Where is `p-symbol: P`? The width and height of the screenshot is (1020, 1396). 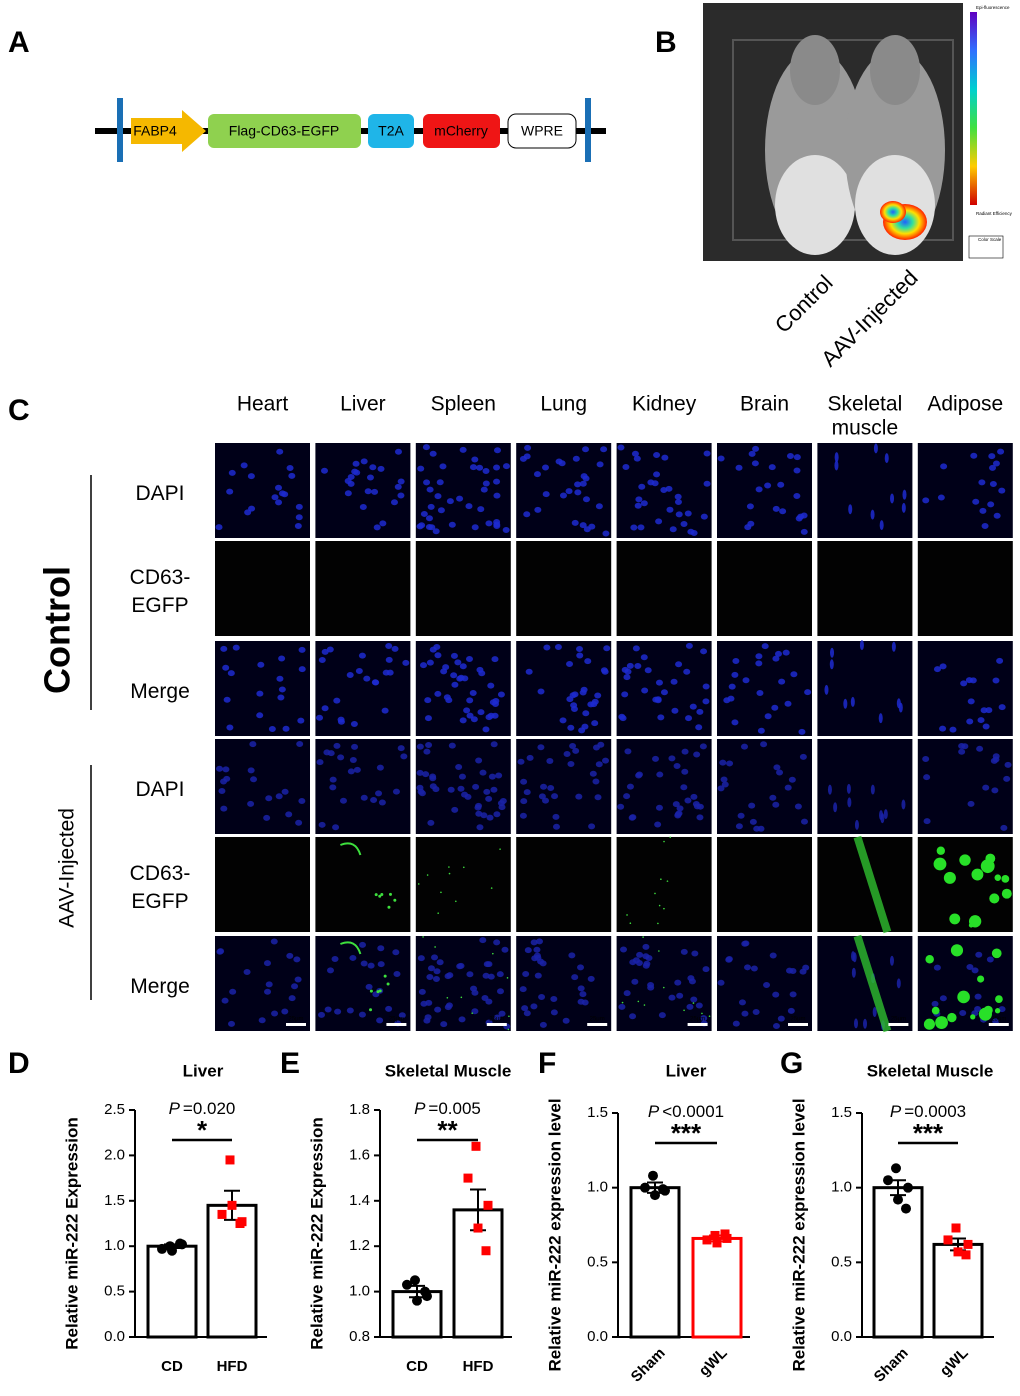
p-symbol: P is located at coordinates (175, 1108).